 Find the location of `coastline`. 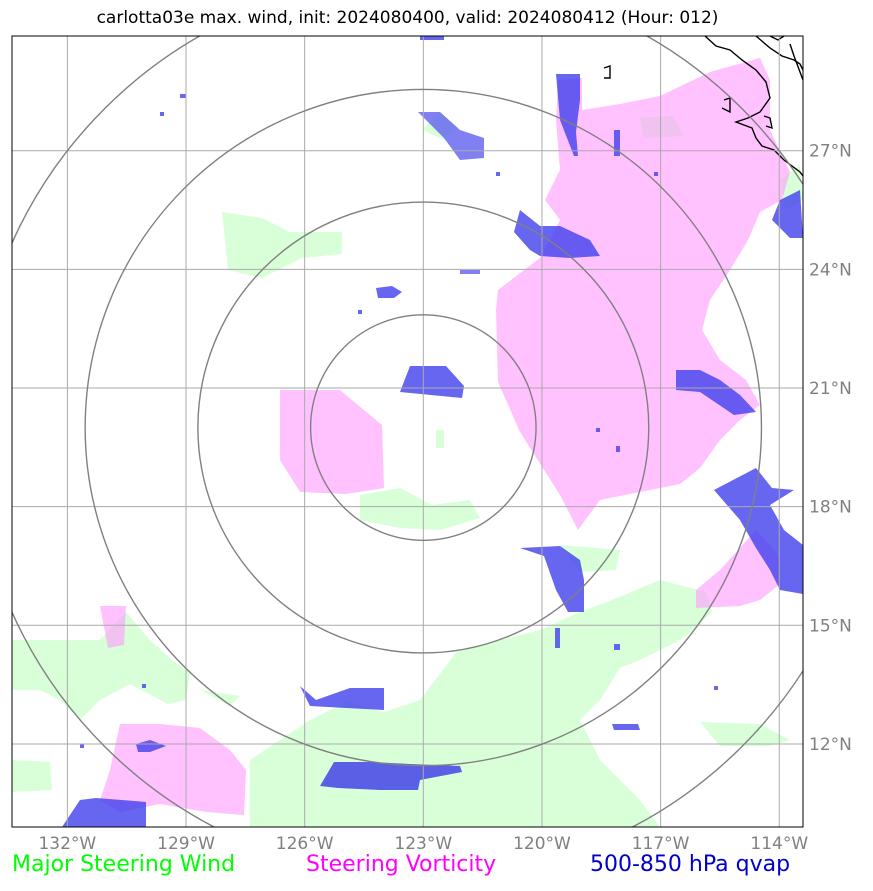

coastline is located at coordinates (703, 106).